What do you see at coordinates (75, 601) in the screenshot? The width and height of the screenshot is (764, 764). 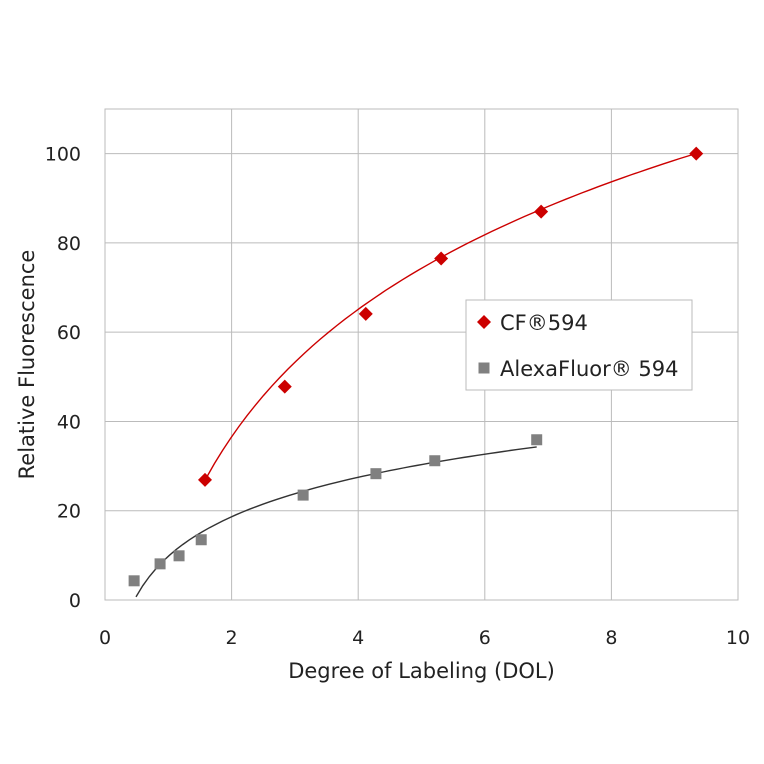 I see `y-tick-label: 0` at bounding box center [75, 601].